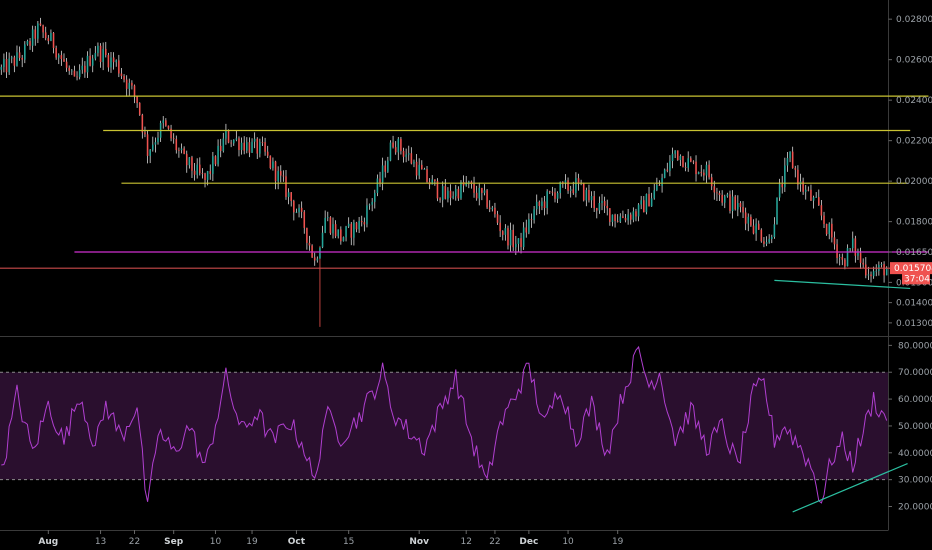 Image resolution: width=932 pixels, height=550 pixels. I want to click on price-tick-label: 0.028000, so click(914, 20).